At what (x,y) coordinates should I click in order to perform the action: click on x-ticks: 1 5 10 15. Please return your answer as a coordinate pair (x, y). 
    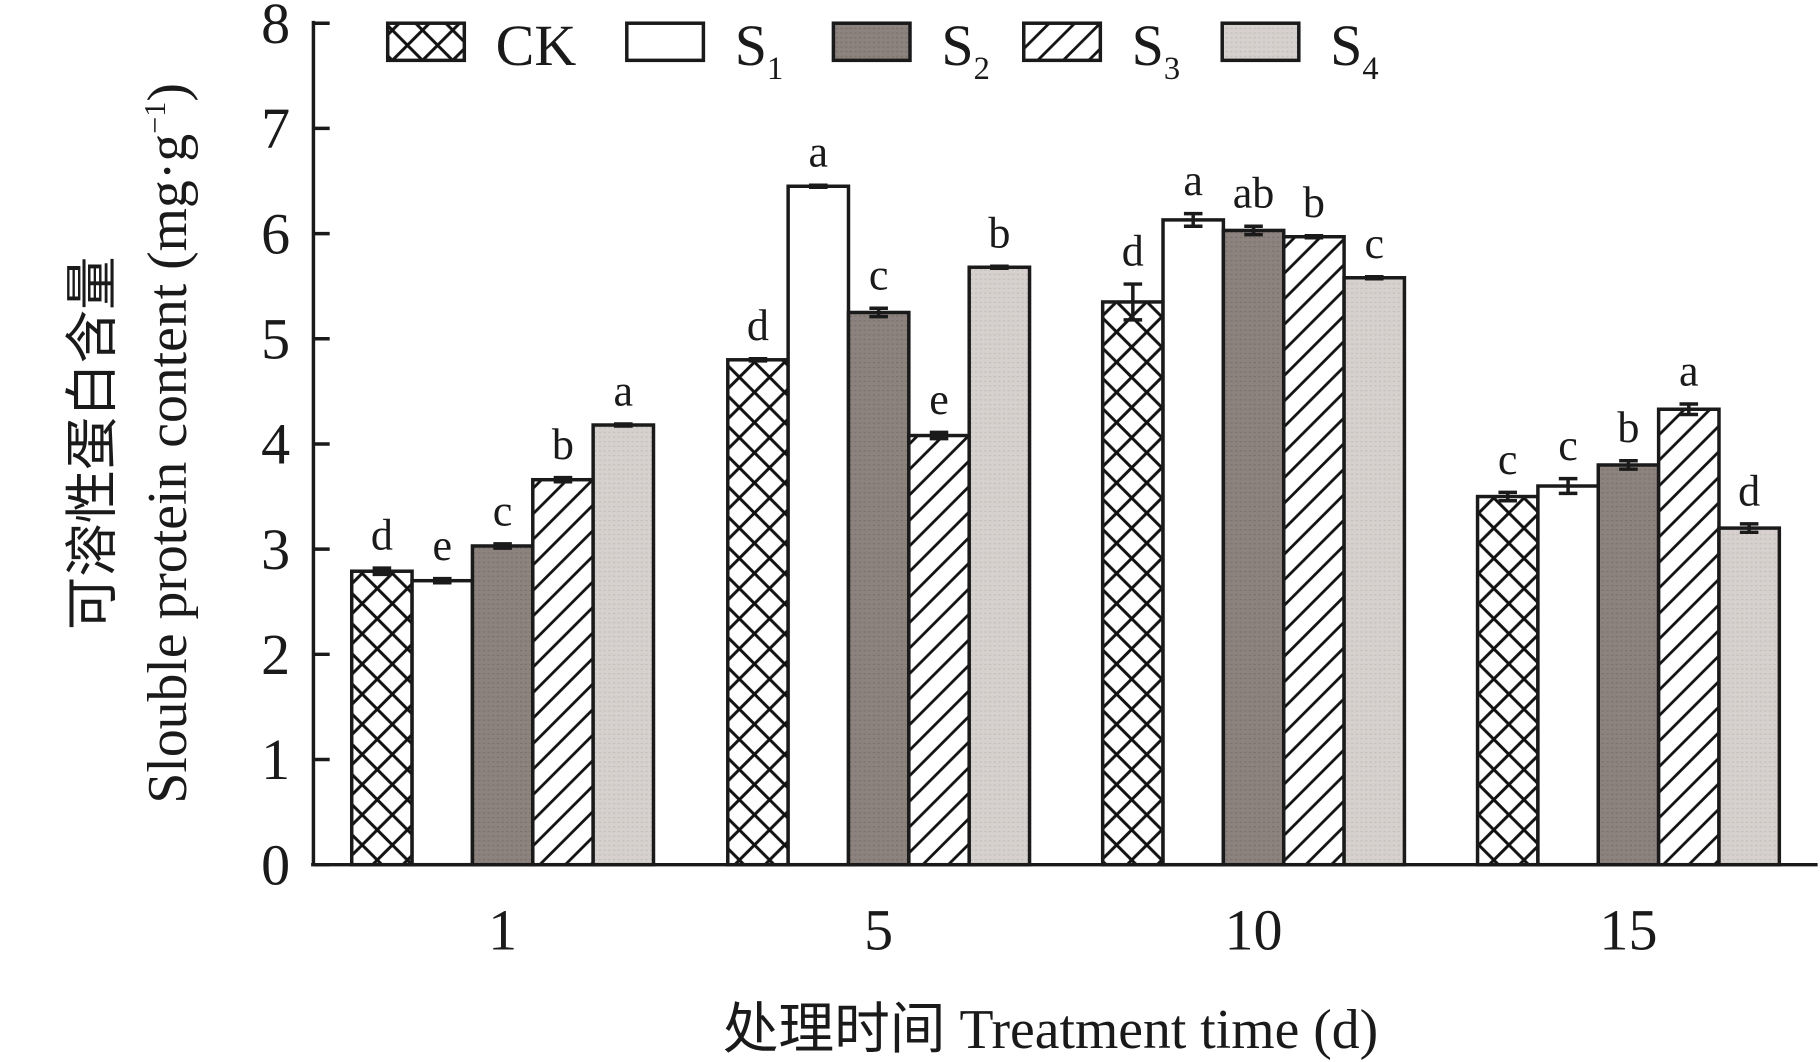
    Looking at the image, I should click on (1072, 929).